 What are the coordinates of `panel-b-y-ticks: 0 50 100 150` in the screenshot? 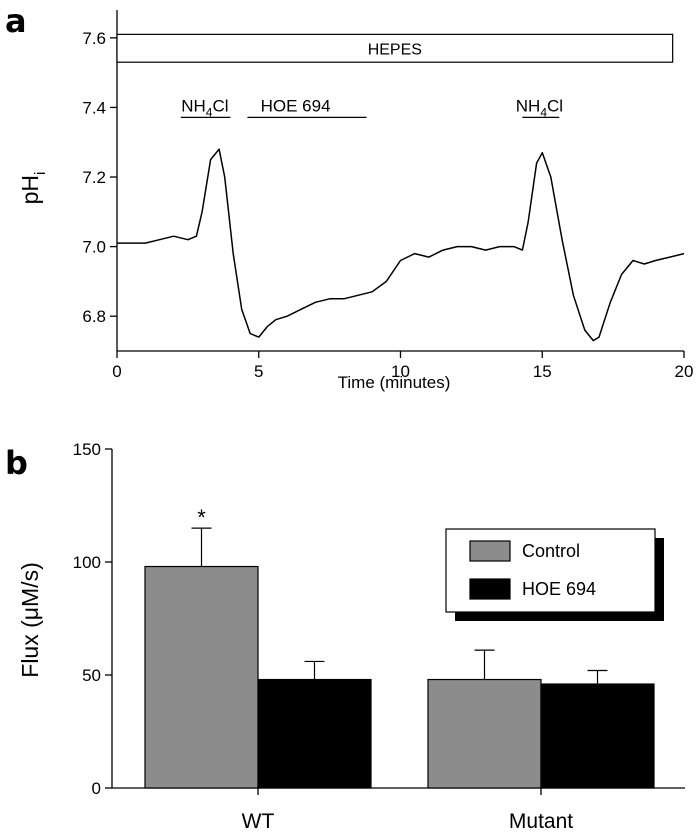 It's located at (92, 619).